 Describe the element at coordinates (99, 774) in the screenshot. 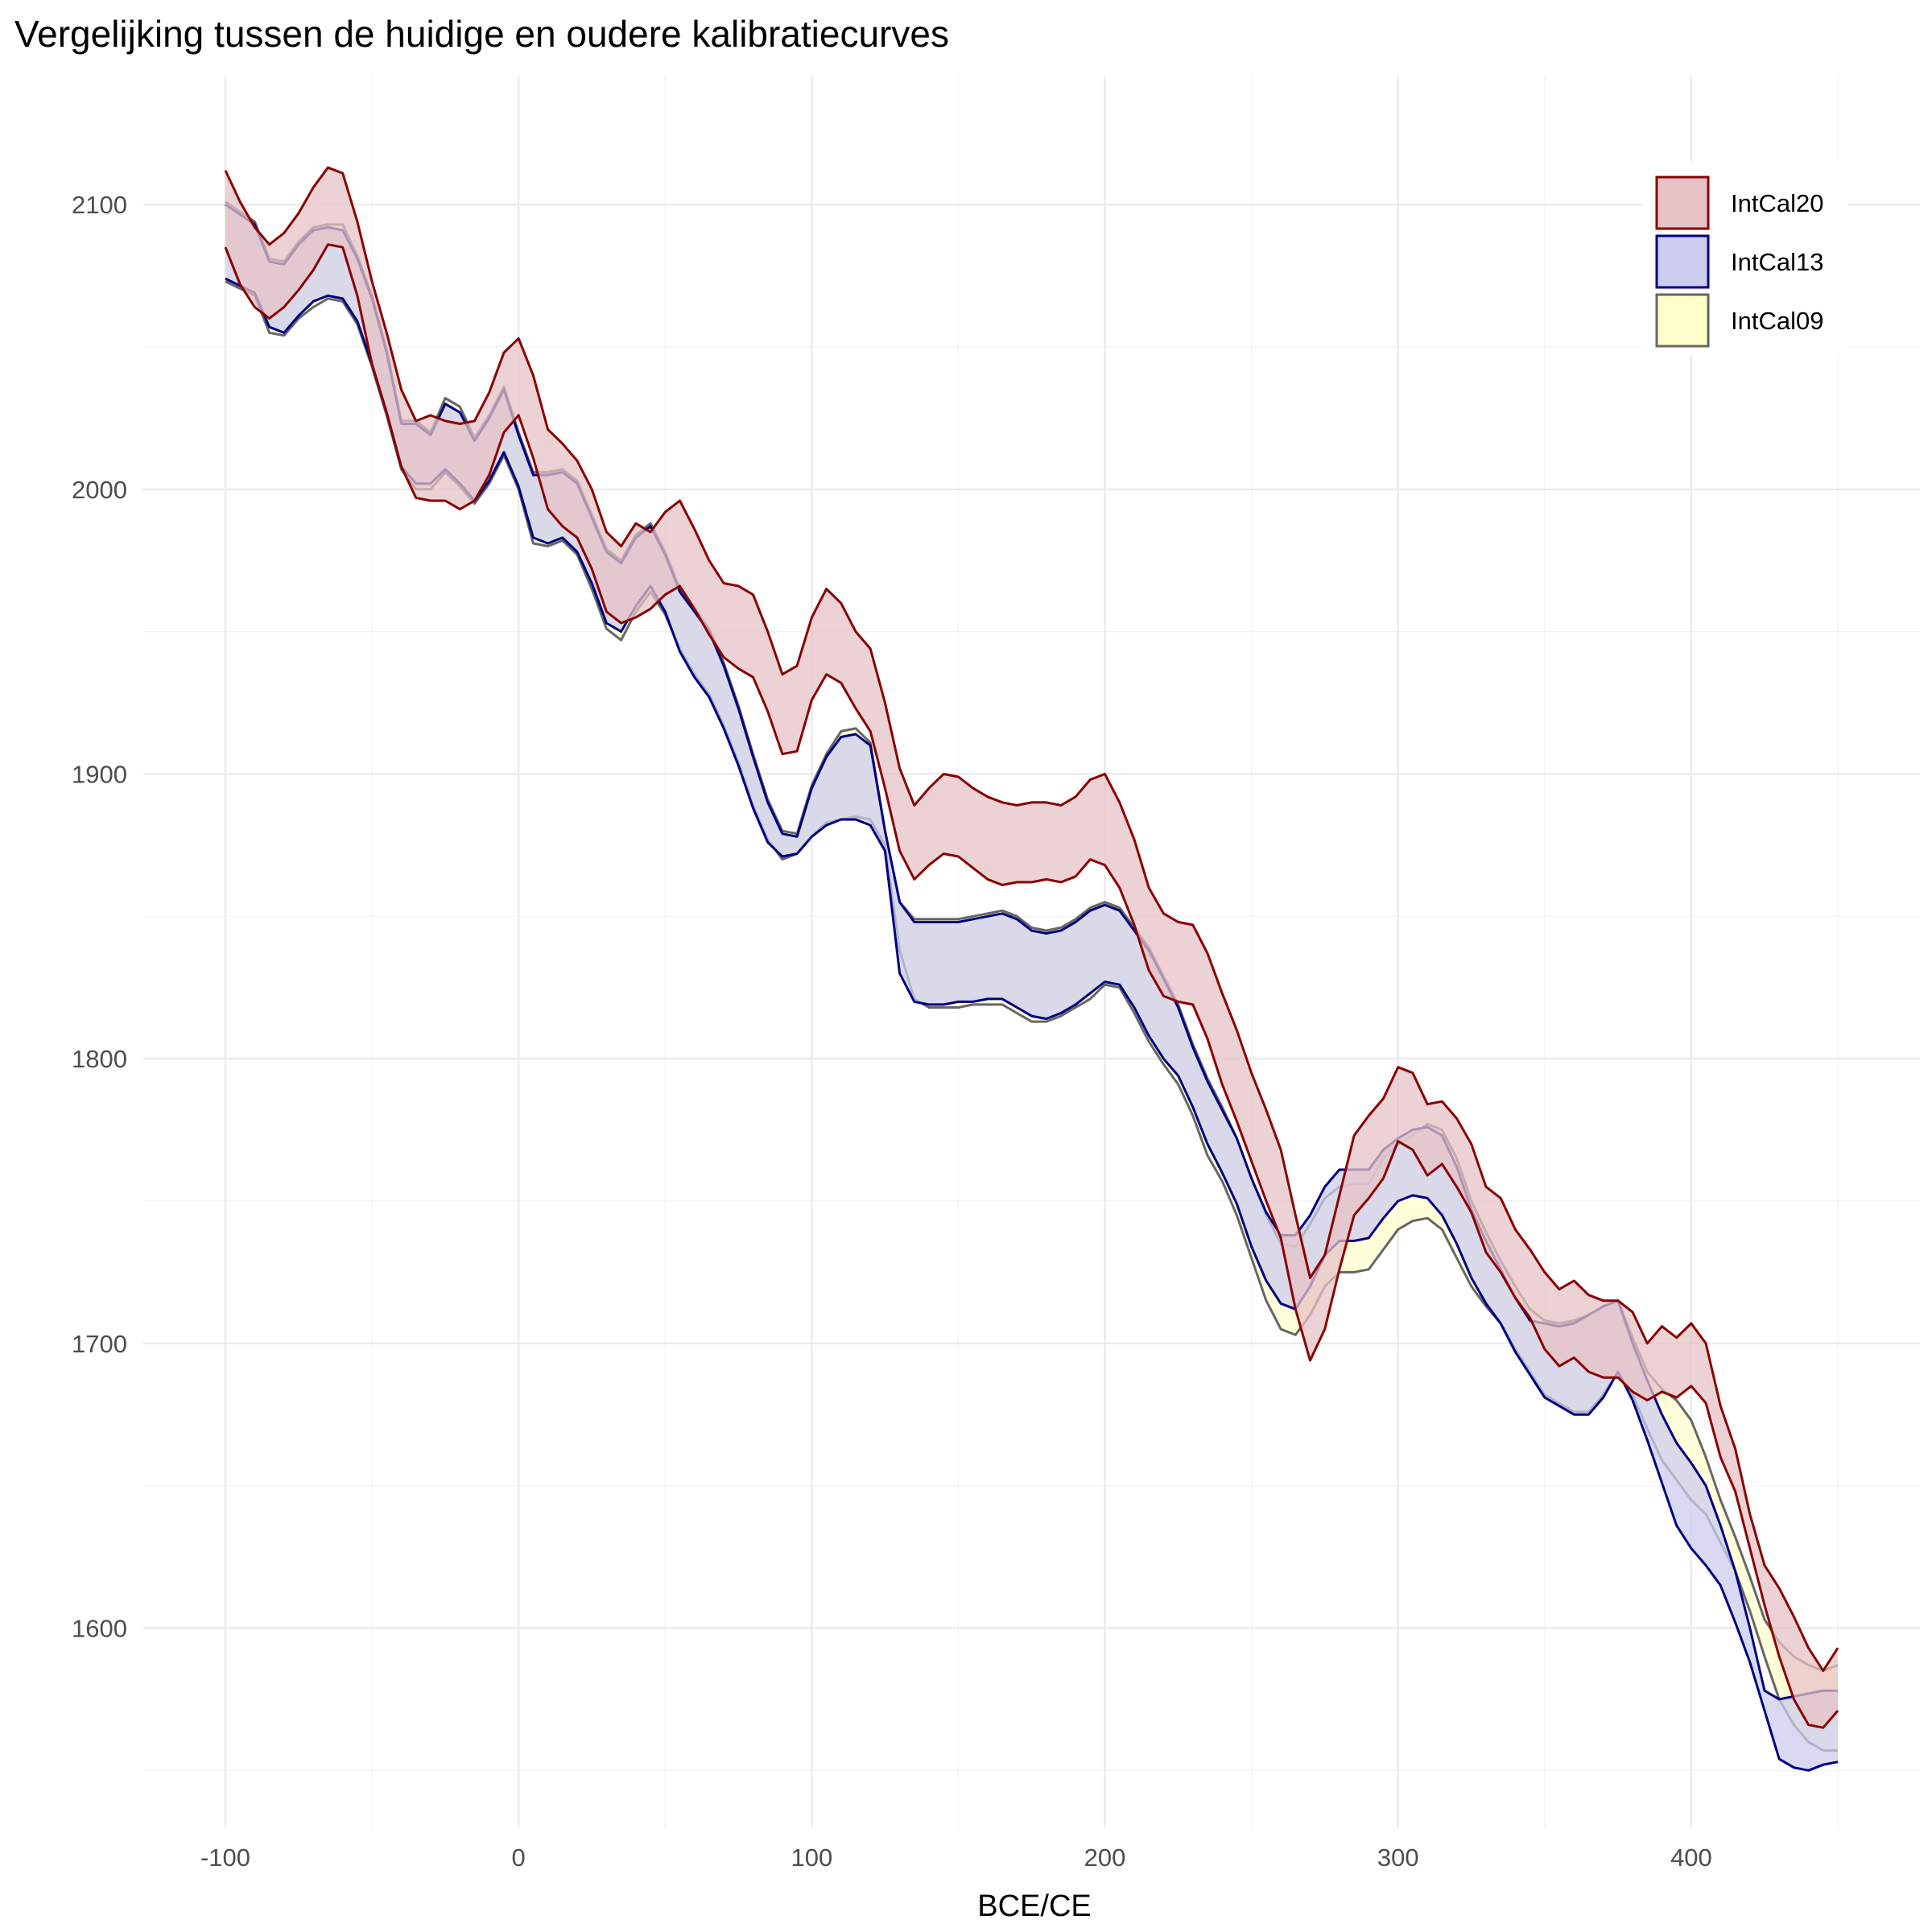

I see `y-tick-label: 1900` at that location.